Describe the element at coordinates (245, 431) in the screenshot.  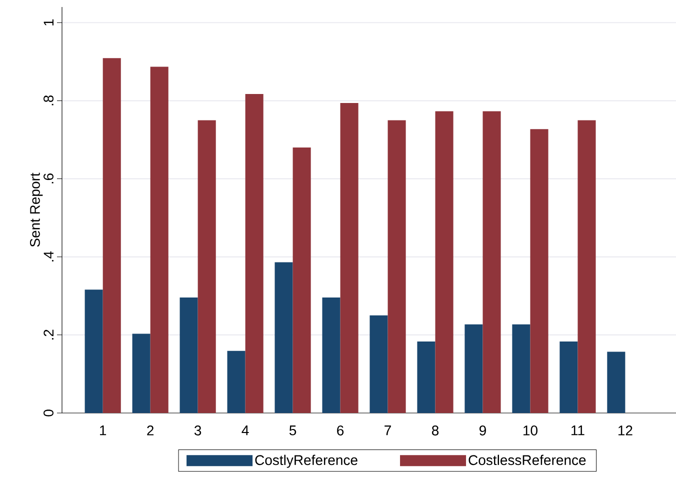
I see `x-tick-label: 4` at that location.